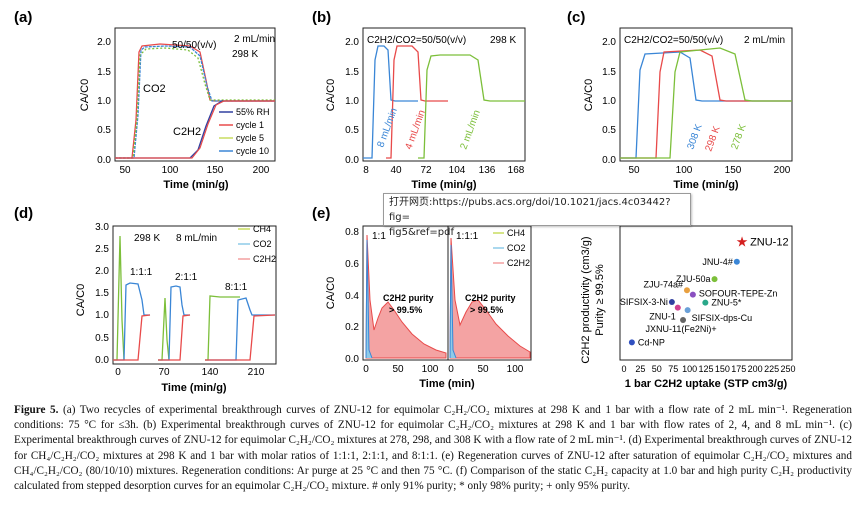  I want to click on xtick: 72, so click(426, 170).